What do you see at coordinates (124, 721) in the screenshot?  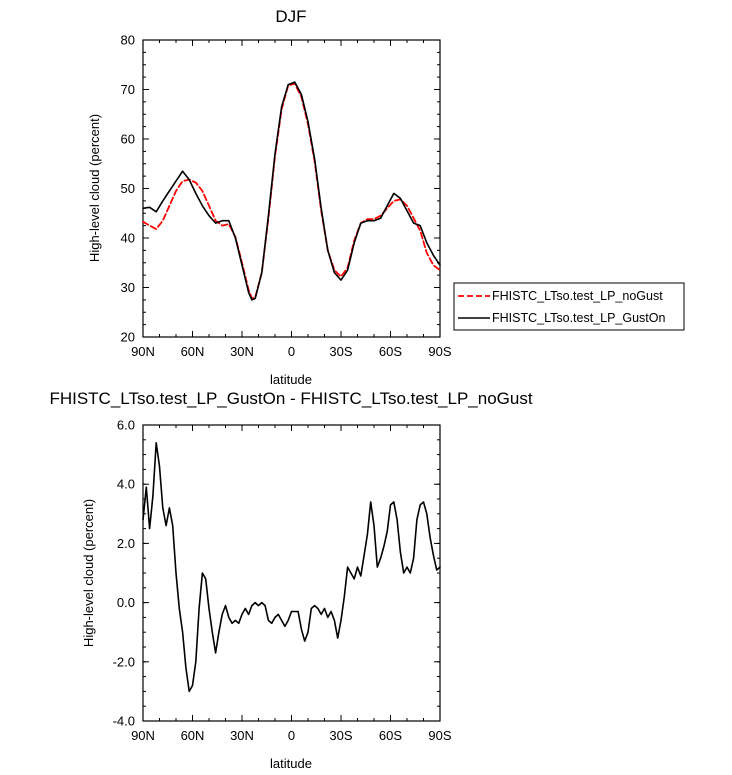 I see `bottom-y-tick-label: -4.0` at bounding box center [124, 721].